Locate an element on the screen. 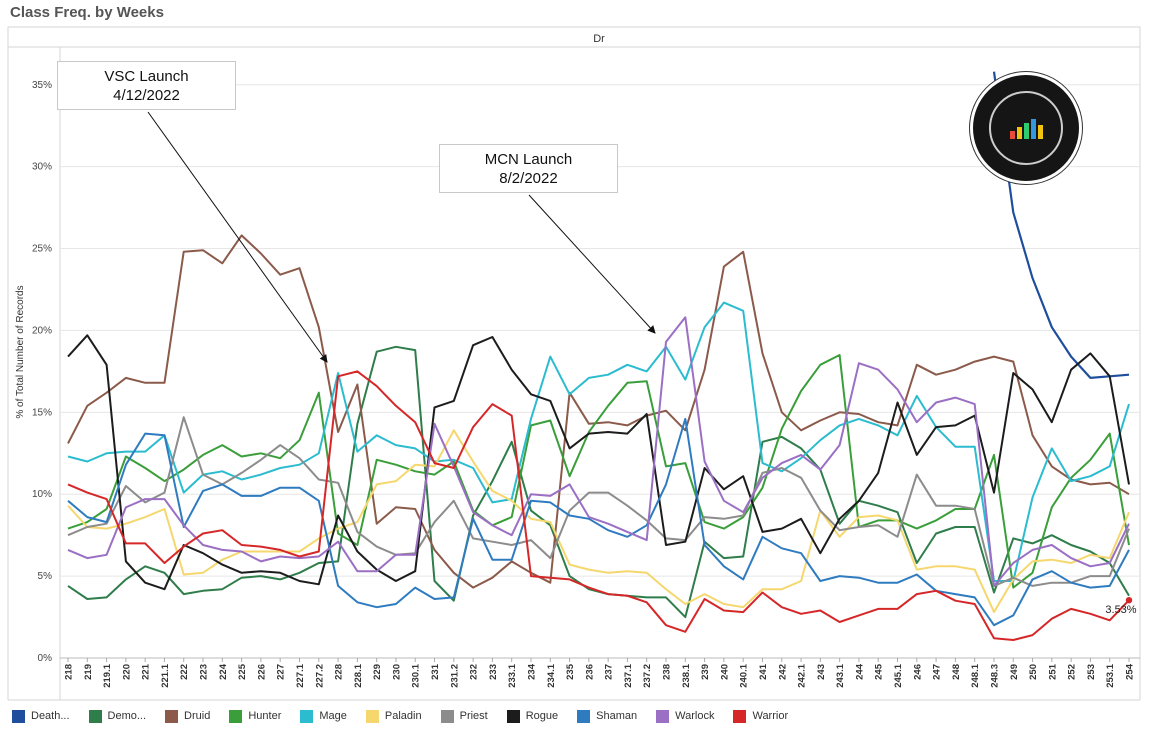 This screenshot has height=734, width=1151. x-tick-label: 219 is located at coordinates (88, 672).